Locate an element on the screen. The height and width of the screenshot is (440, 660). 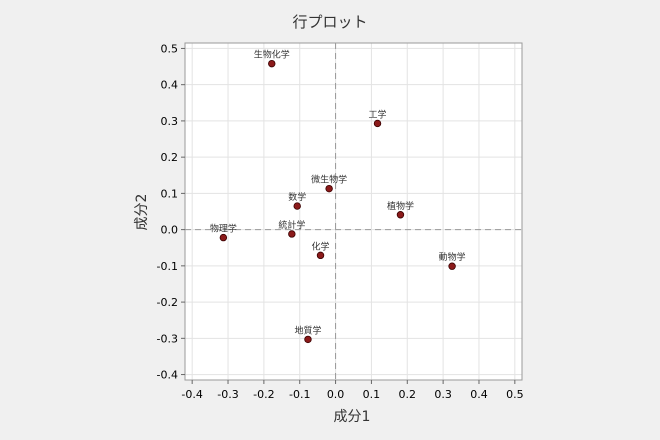
y-tick-label: 0.3 is located at coordinates (170, 121).